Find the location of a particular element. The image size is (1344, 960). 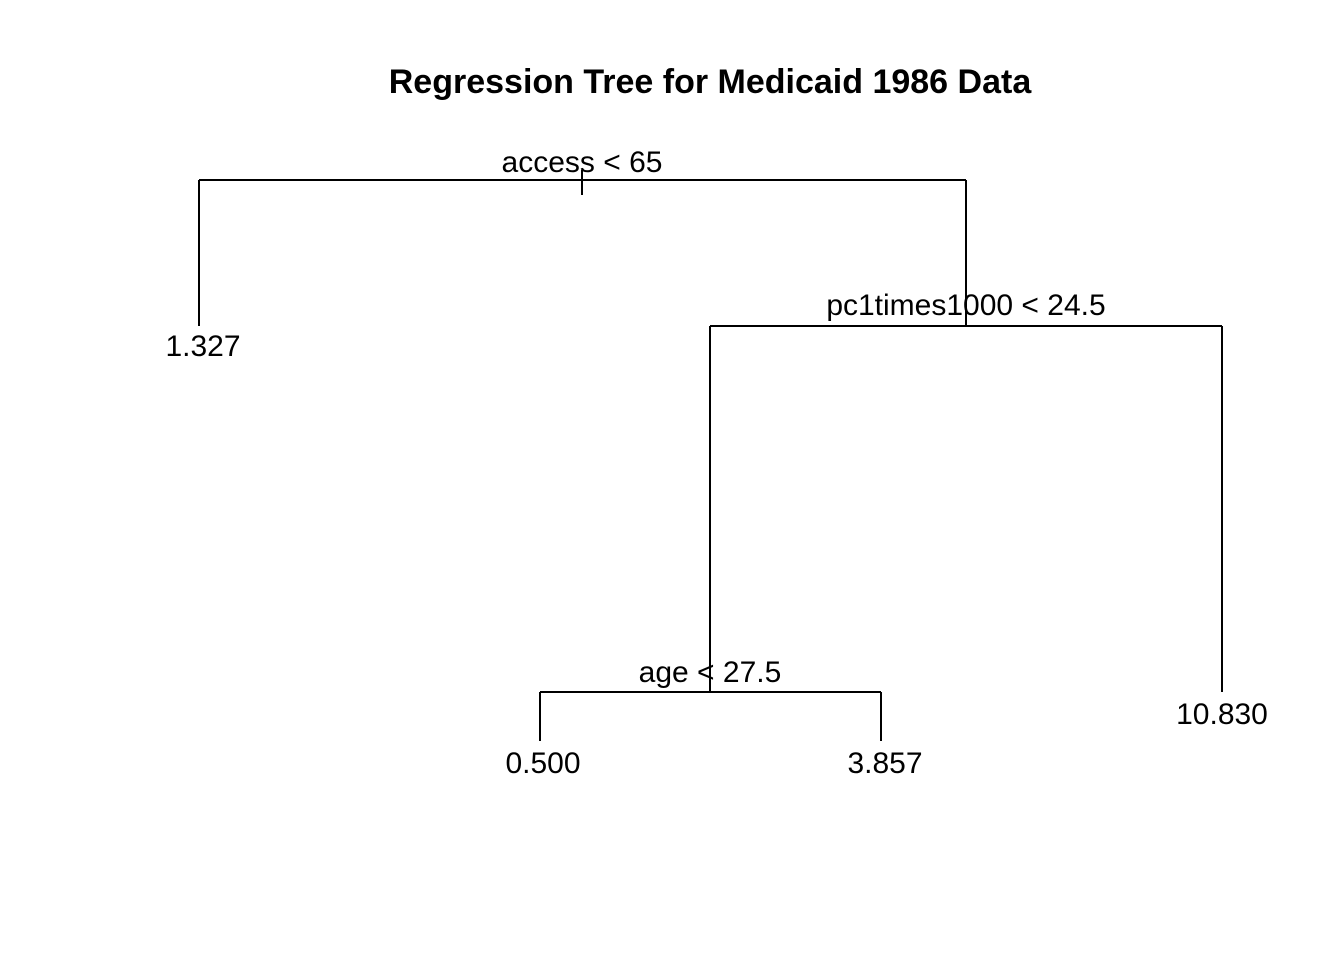

age-split-label: age < 27.5 is located at coordinates (710, 672).